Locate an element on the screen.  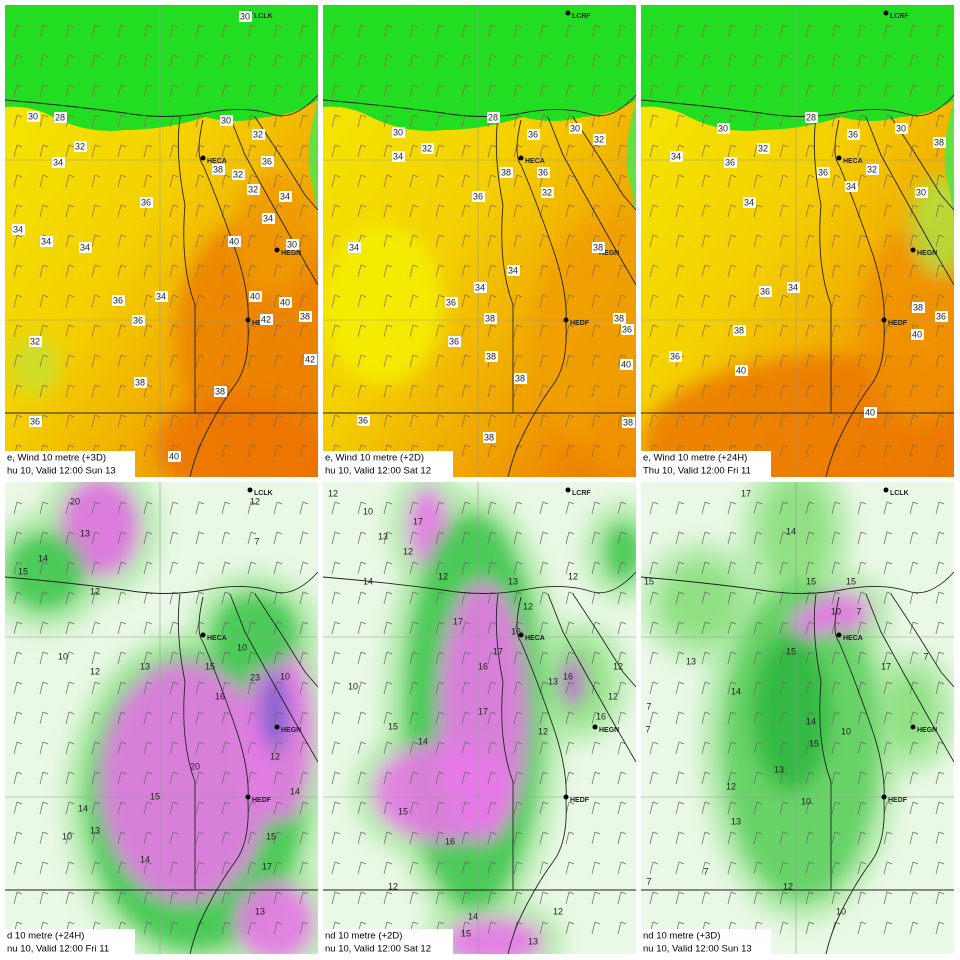
contour-label: 12 is located at coordinates (393, 886).